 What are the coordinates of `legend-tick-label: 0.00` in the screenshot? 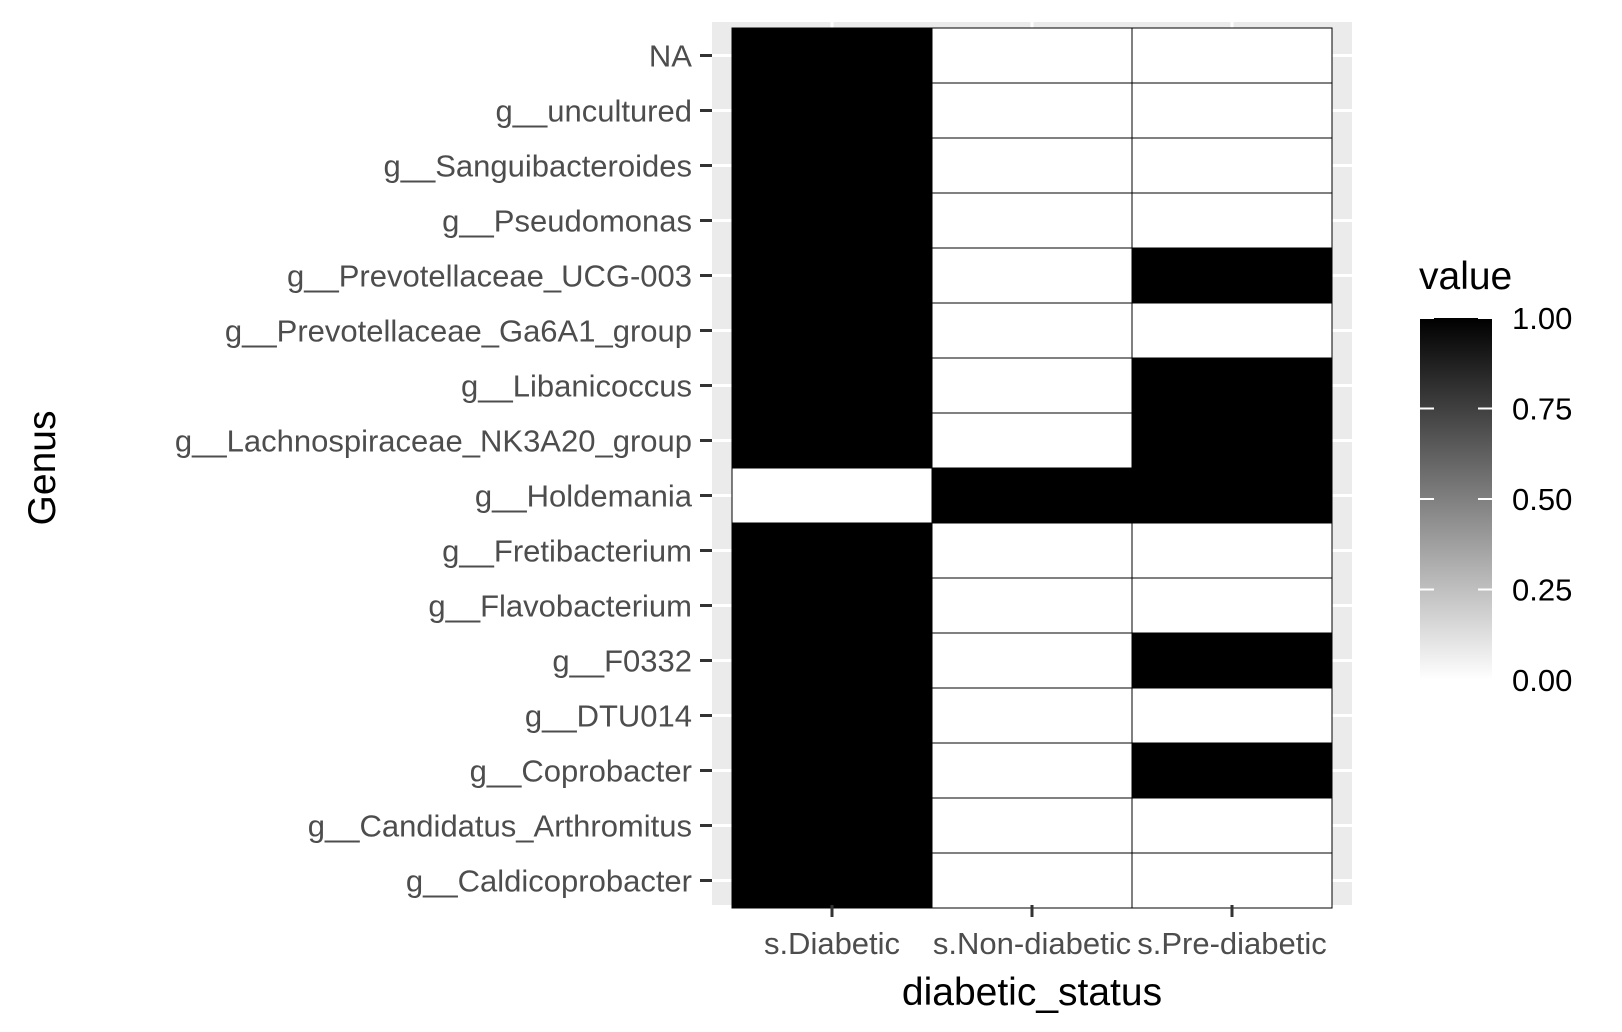 It's located at (1542, 680).